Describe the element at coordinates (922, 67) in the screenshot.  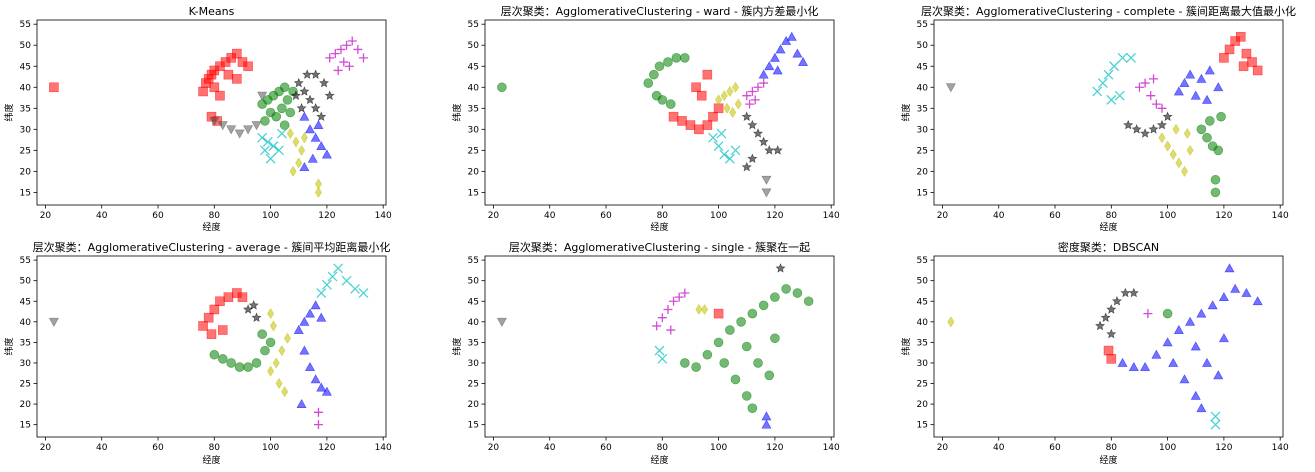
I see `y-tick-label: 45` at that location.